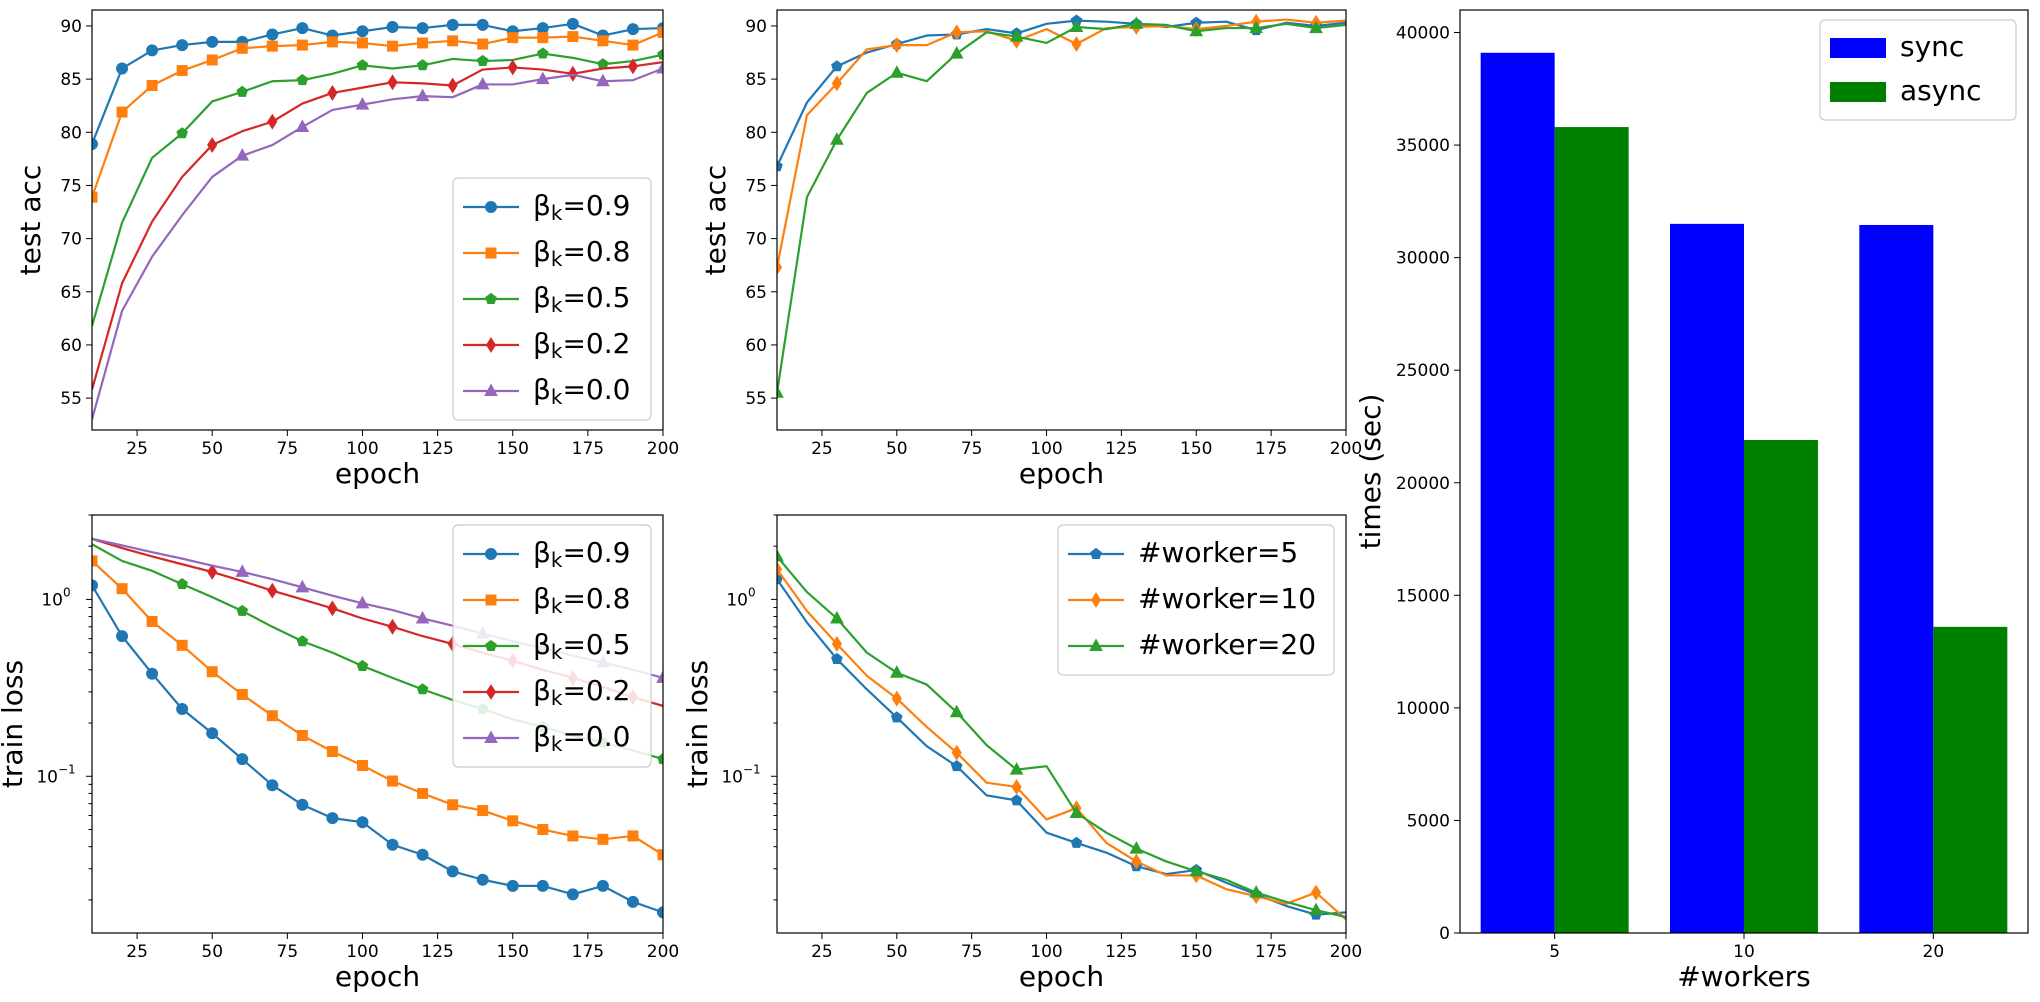 Image resolution: width=2040 pixels, height=1002 pixels. I want to click on legend-symbol: β, so click(542, 205).